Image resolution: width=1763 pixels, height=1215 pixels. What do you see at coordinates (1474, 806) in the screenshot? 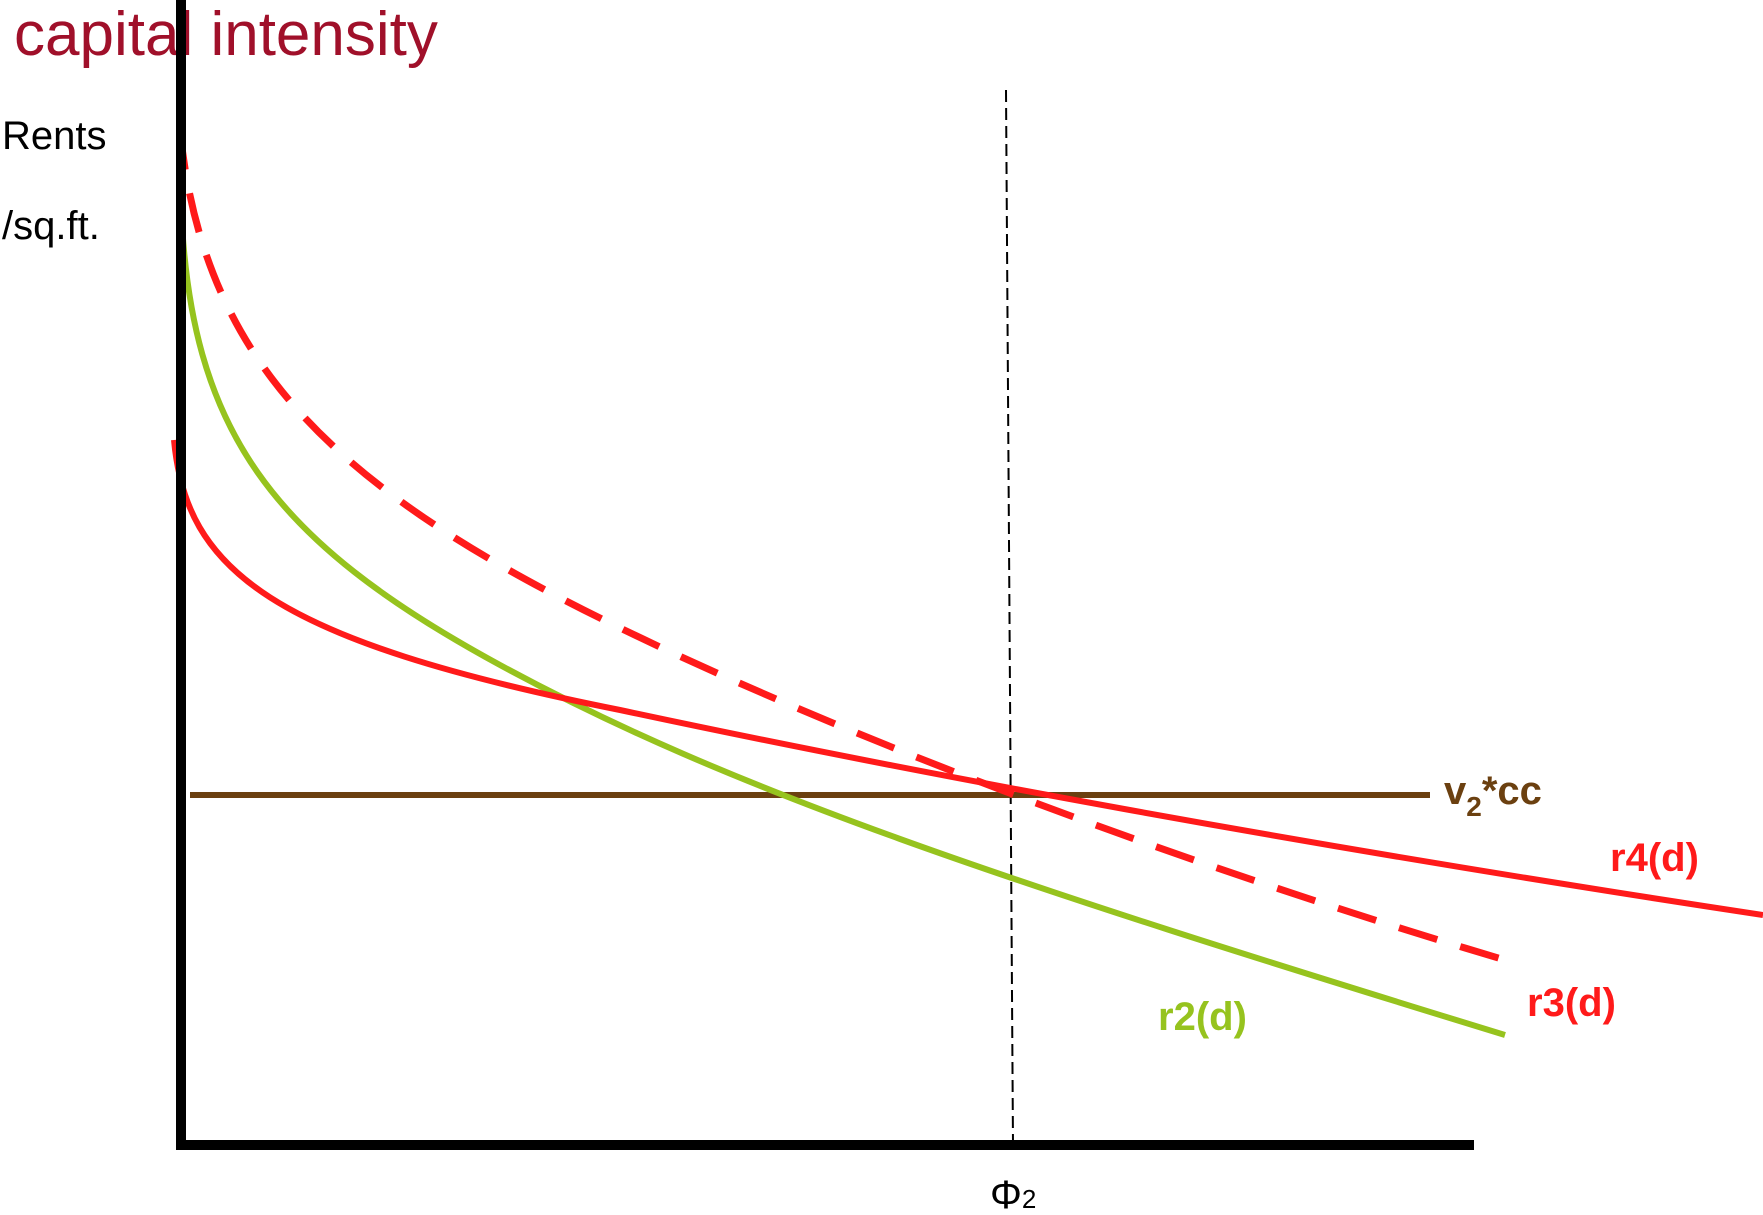
I see `construction-cost-label-sub: 2` at bounding box center [1474, 806].